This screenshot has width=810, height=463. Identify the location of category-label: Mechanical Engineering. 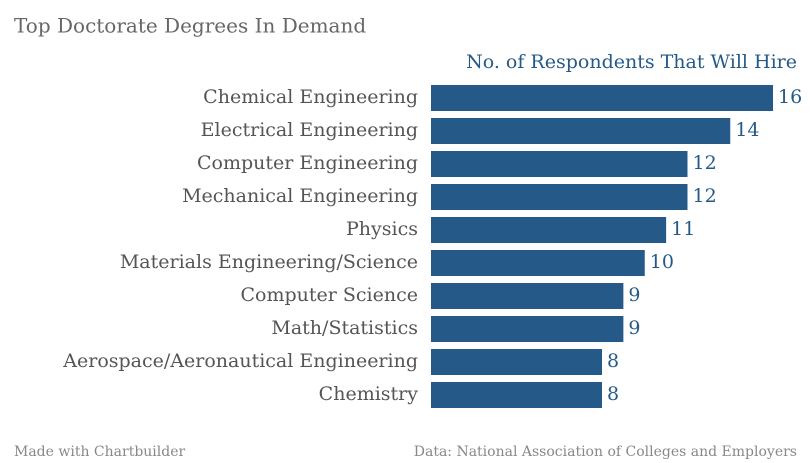
(300, 196).